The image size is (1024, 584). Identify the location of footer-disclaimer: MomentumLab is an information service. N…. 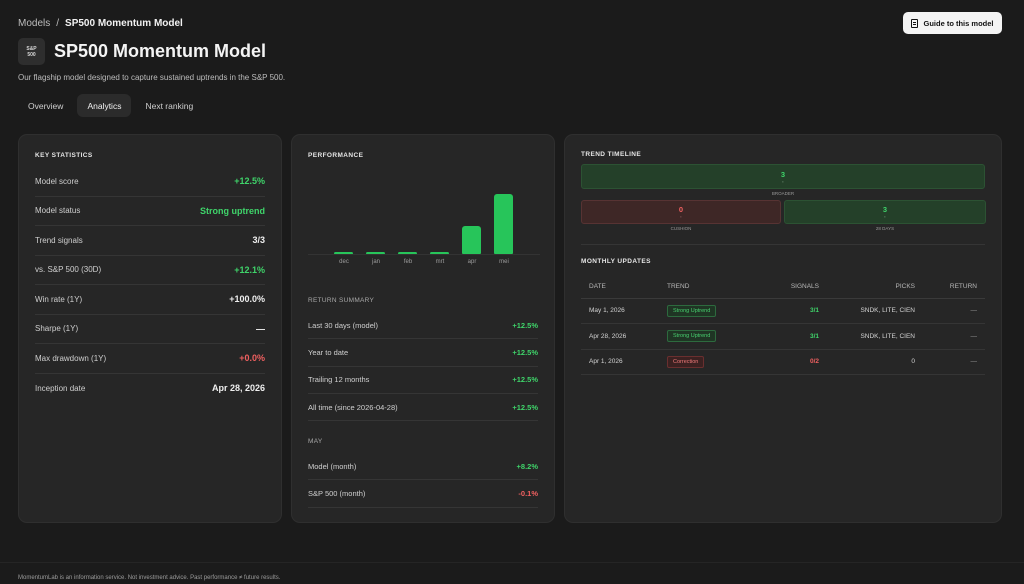
(149, 578).